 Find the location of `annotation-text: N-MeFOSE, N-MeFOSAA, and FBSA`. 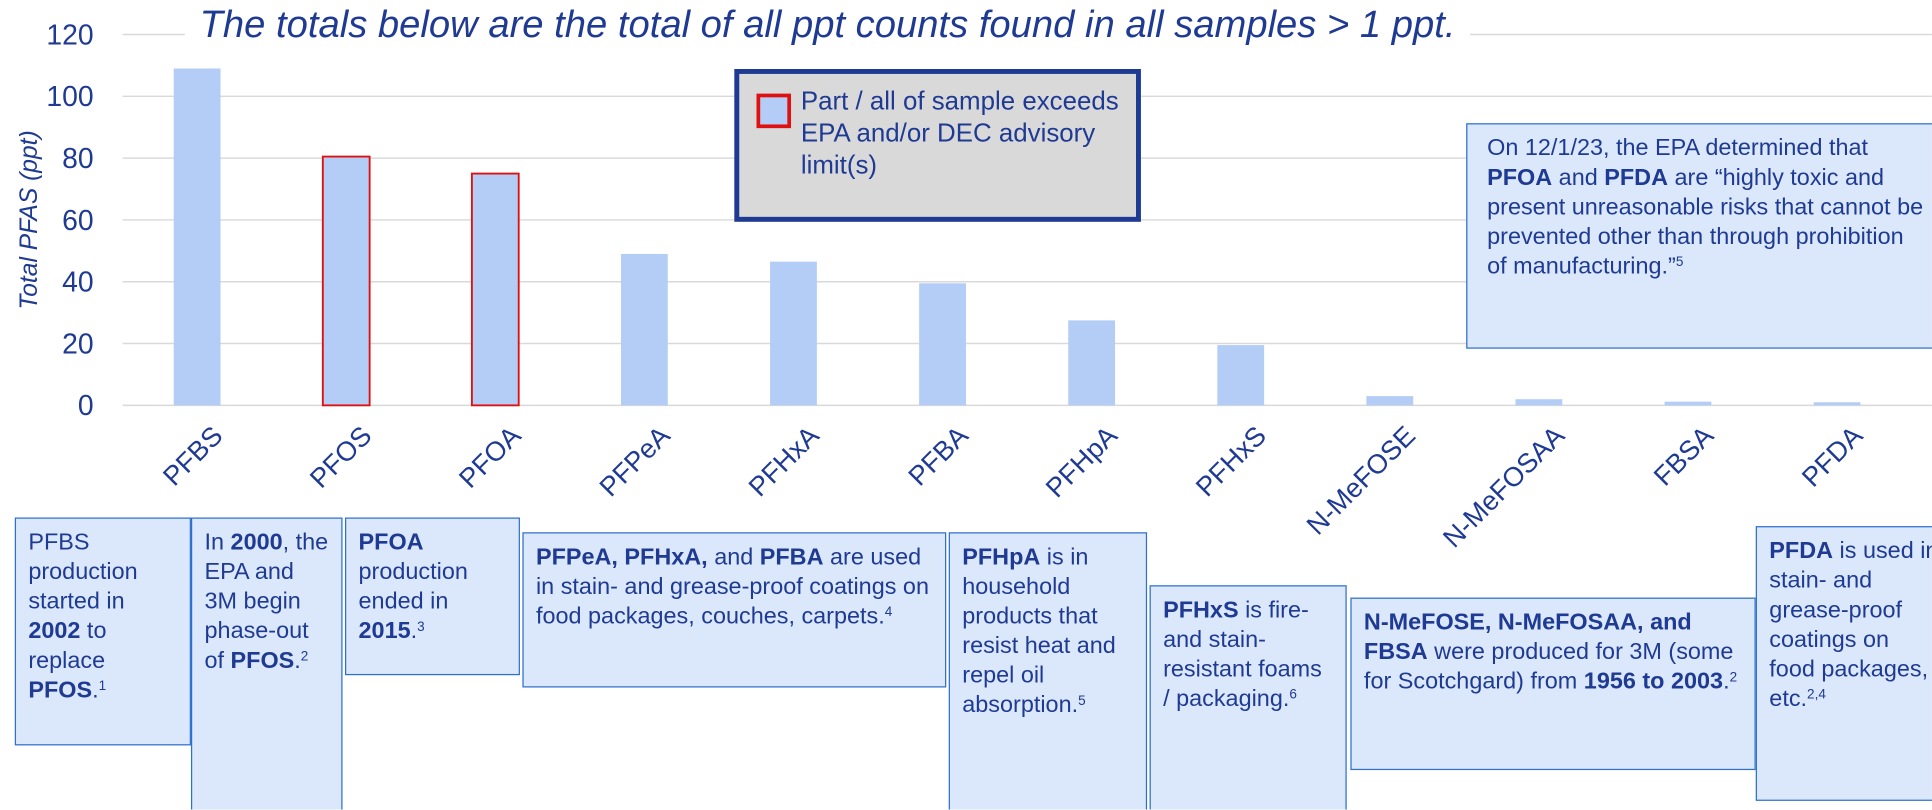

annotation-text: N-MeFOSE, N-MeFOSAA, and FBSA is located at coordinates (1527, 637).